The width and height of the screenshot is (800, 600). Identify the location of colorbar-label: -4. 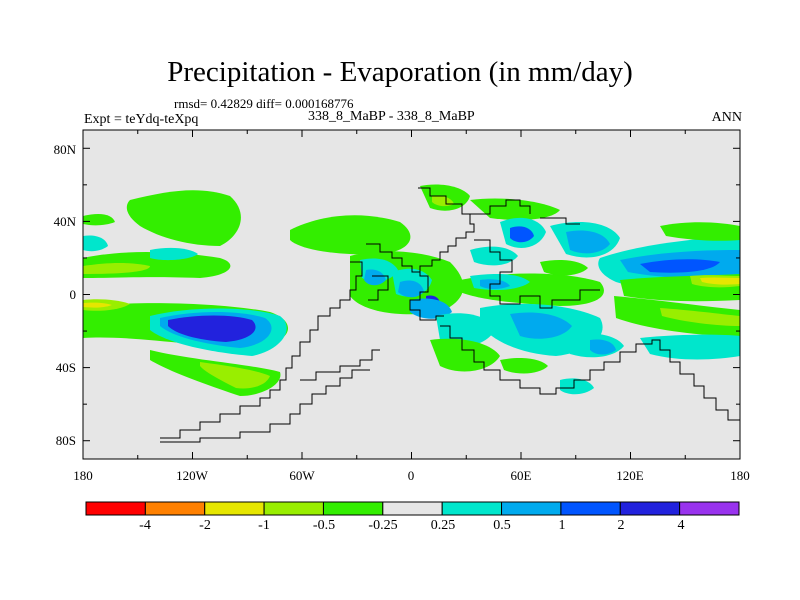
(145, 525).